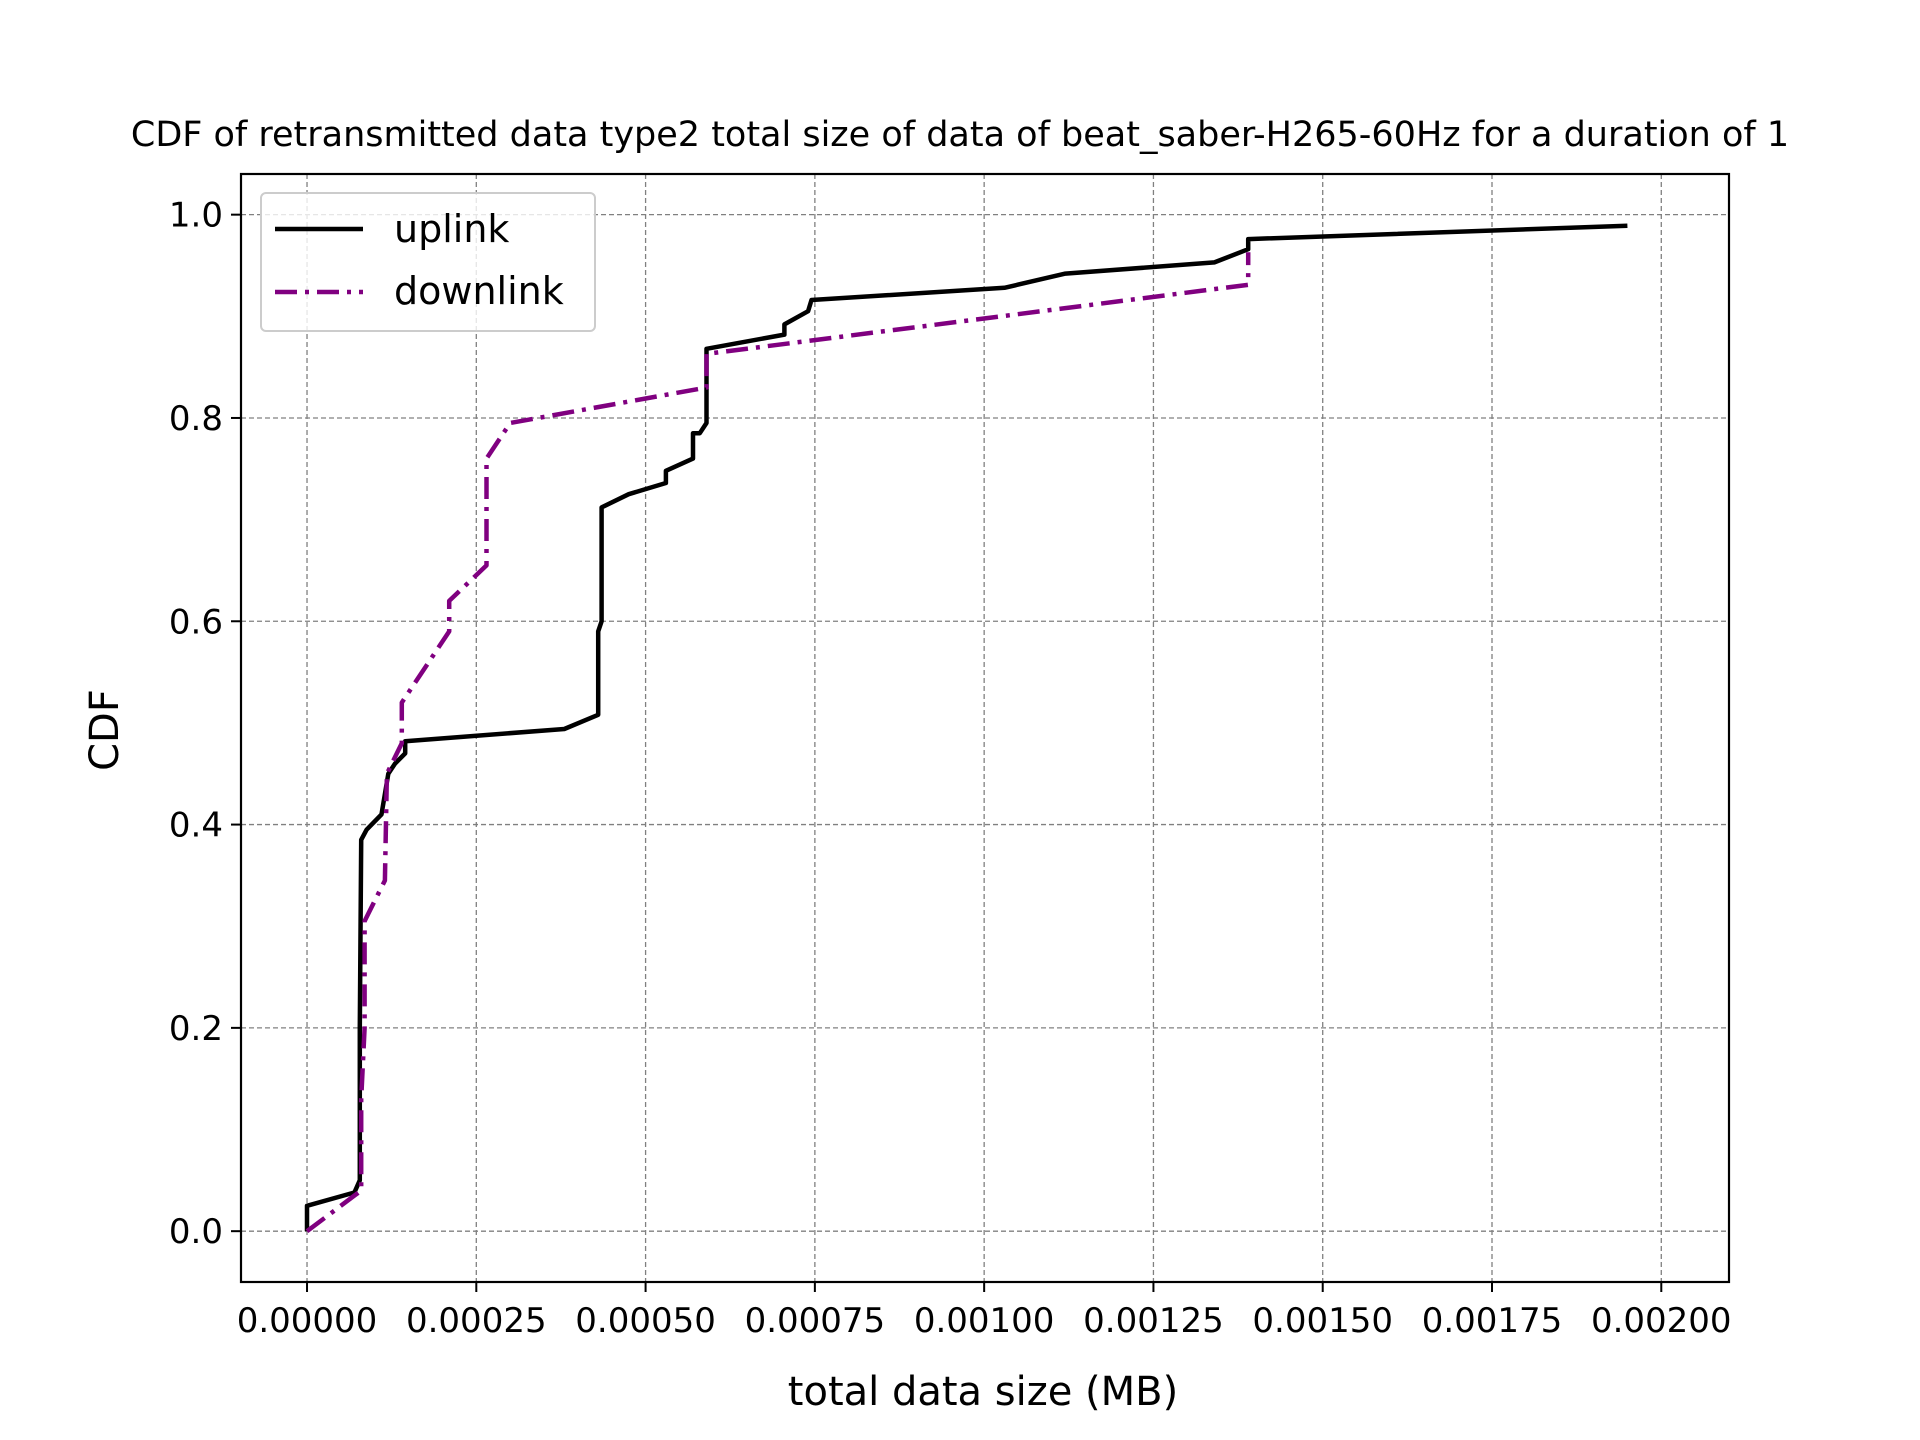 The width and height of the screenshot is (1920, 1440). I want to click on x-tick-label: 0.00200, so click(1661, 1321).